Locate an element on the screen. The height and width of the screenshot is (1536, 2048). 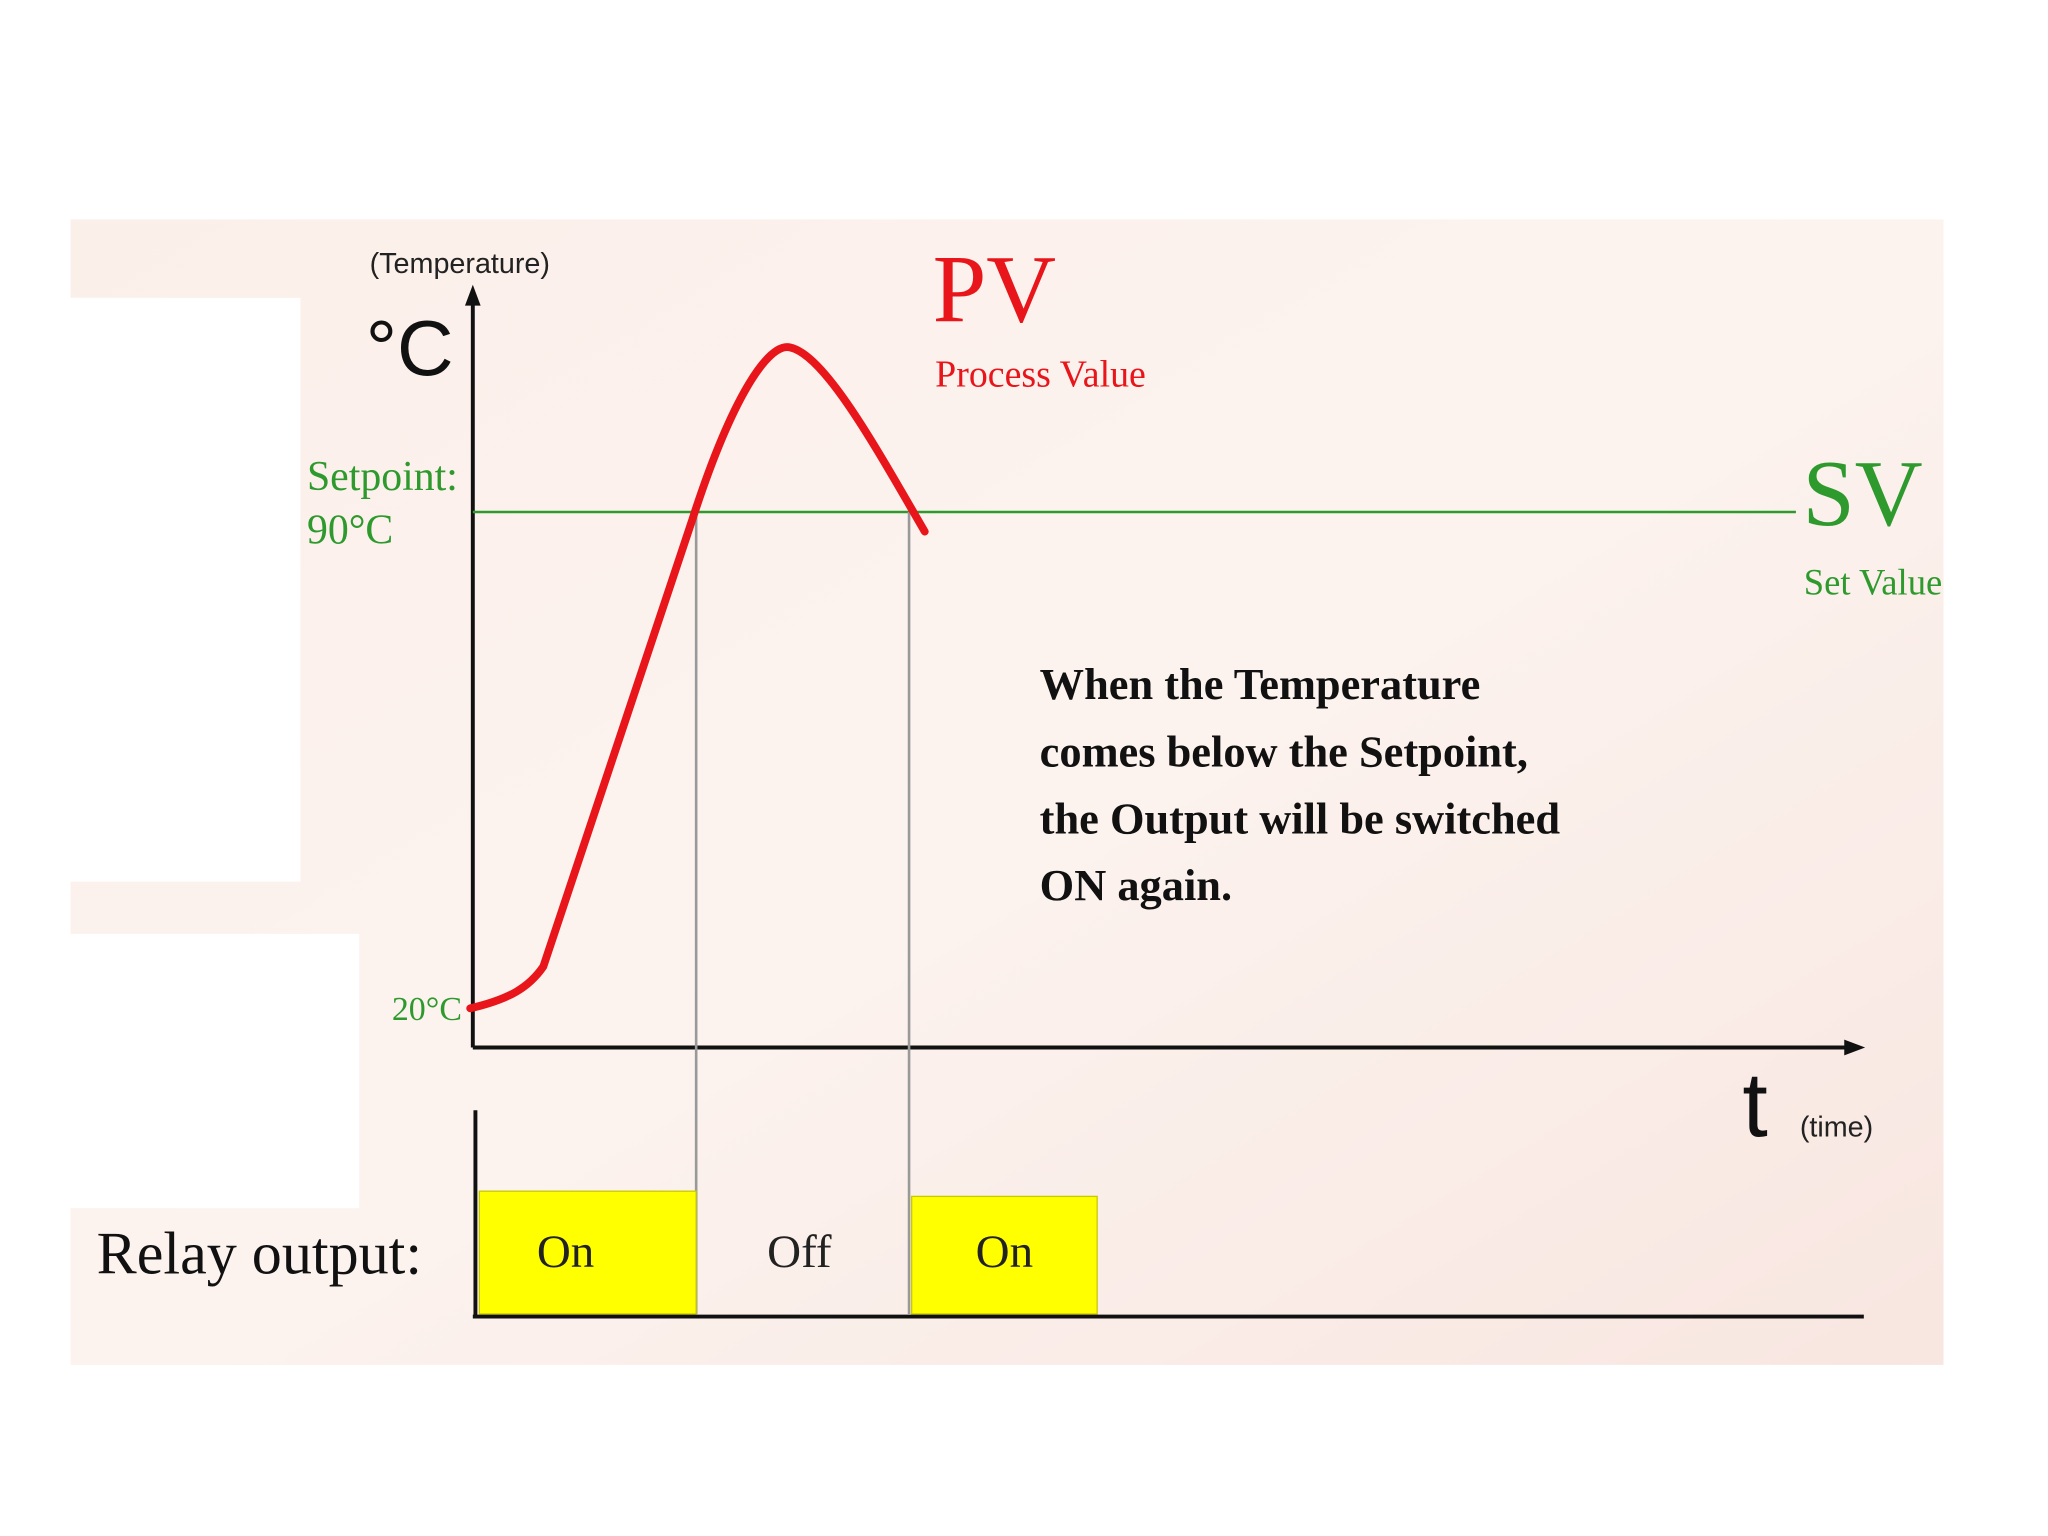
annotation-line: ON again. is located at coordinates (1136, 885).